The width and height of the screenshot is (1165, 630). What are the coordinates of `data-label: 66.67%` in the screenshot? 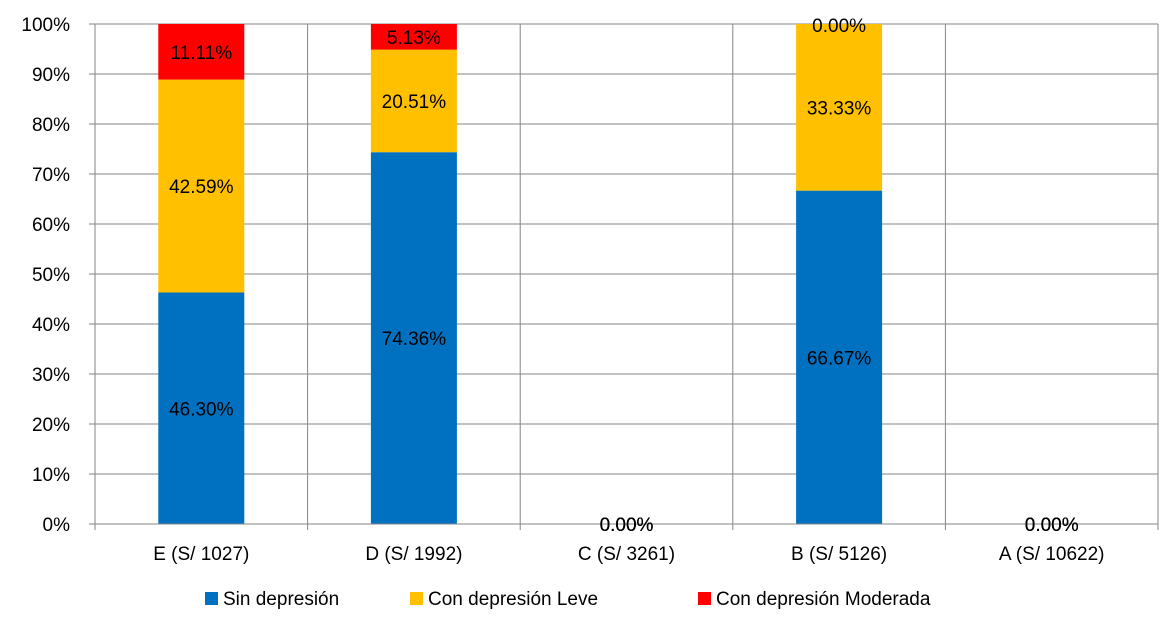 It's located at (839, 358).